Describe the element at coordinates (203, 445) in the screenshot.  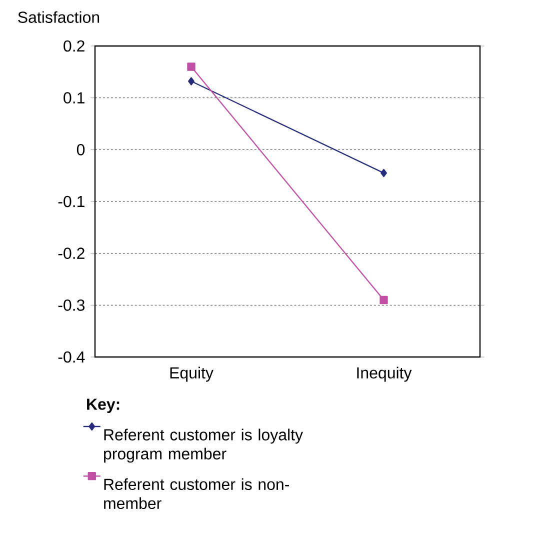
I see `legend-label: Referent customer is loyalty program member` at that location.